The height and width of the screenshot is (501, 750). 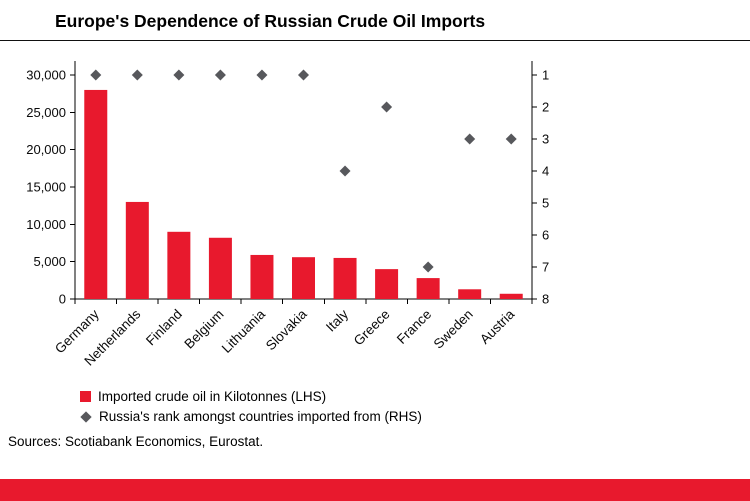 What do you see at coordinates (46, 149) in the screenshot?
I see `left-axis-tick-label: 20,000` at bounding box center [46, 149].